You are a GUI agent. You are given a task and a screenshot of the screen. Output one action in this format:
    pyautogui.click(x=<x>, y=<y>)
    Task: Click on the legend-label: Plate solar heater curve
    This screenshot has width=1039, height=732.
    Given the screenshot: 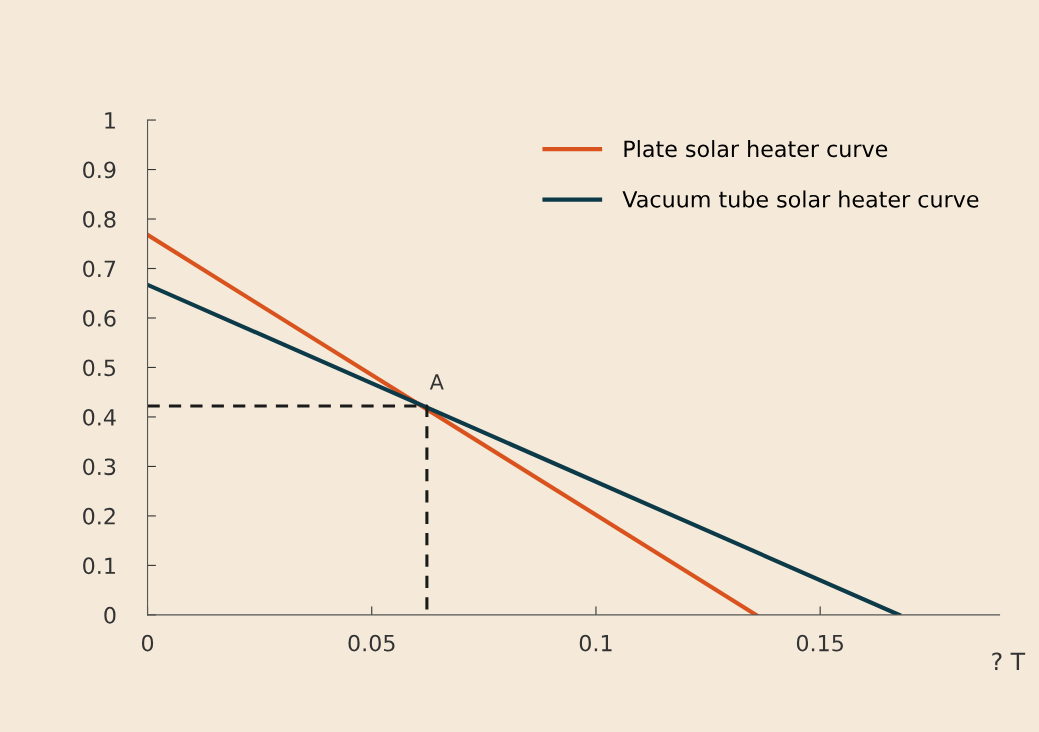 What is the action you would take?
    pyautogui.click(x=756, y=149)
    